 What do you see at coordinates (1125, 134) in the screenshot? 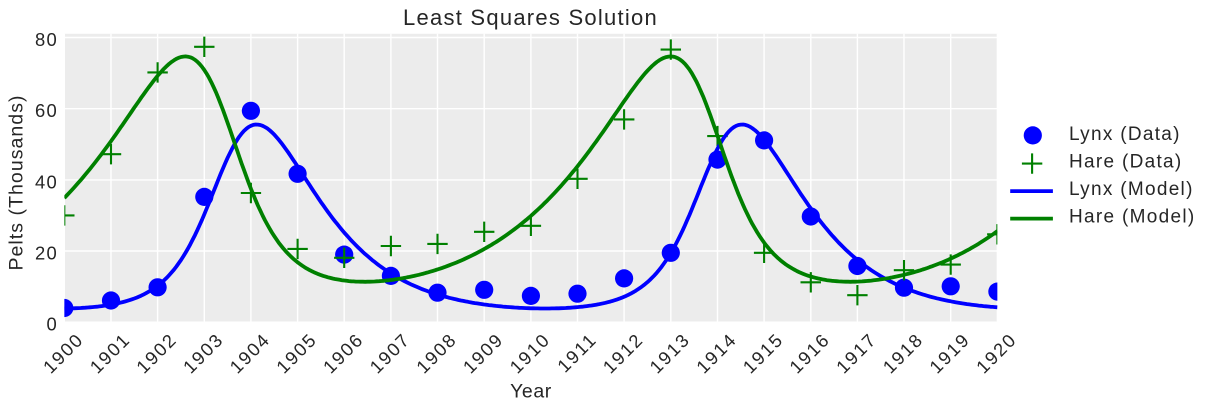
I see `svg-text: Lynx (Data)` at bounding box center [1125, 134].